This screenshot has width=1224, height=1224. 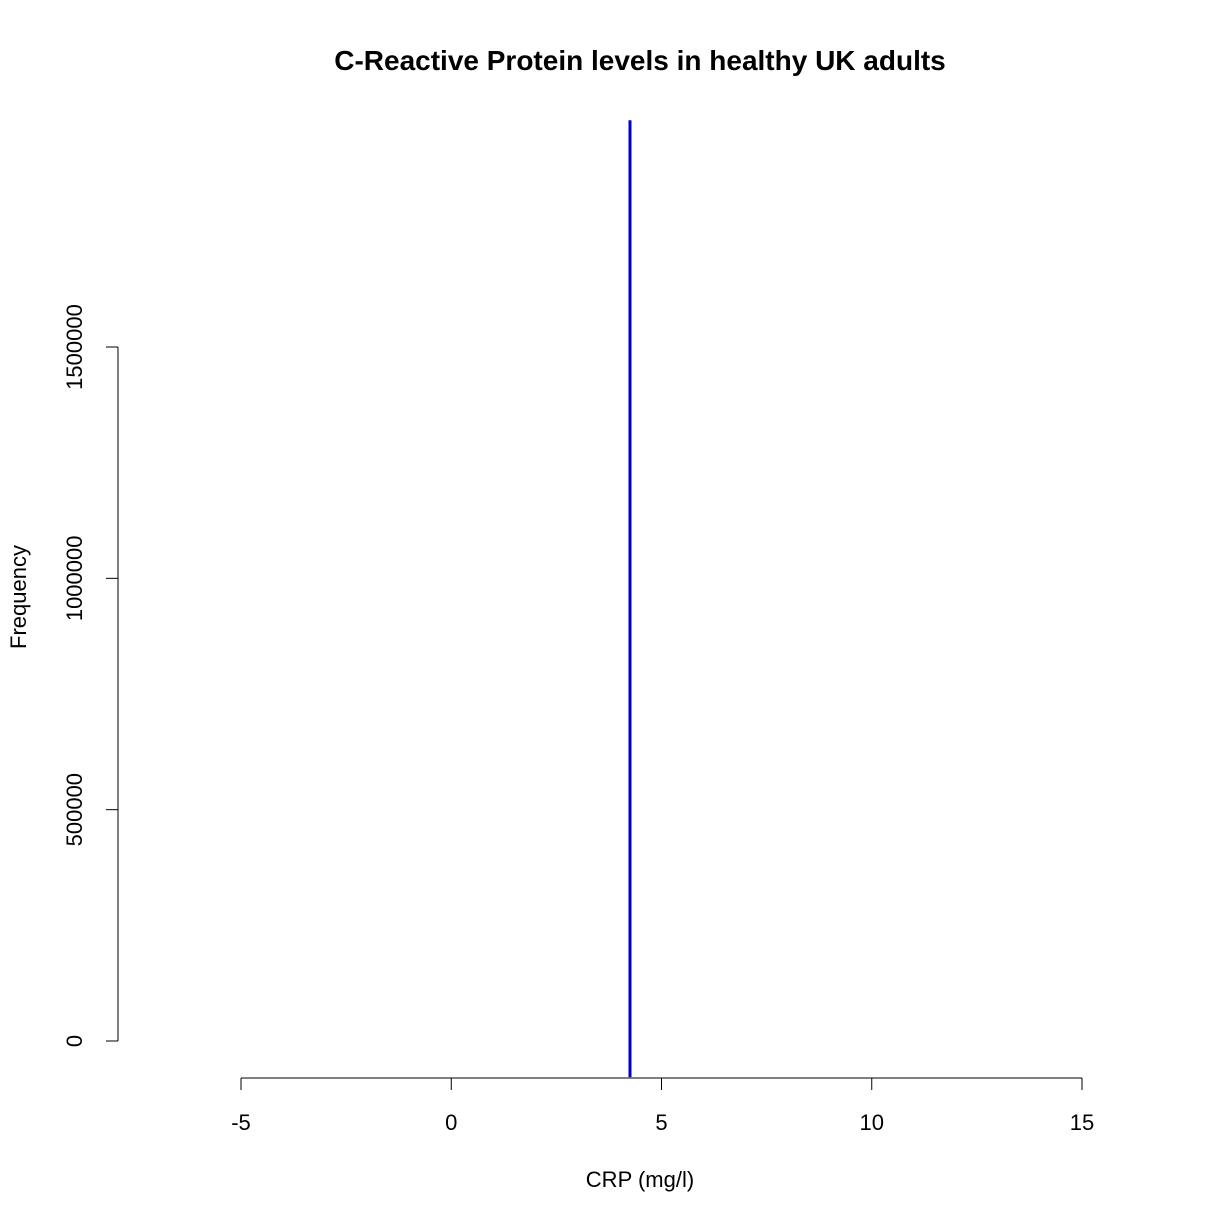 What do you see at coordinates (74, 809) in the screenshot?
I see `y-tick-label: 500000` at bounding box center [74, 809].